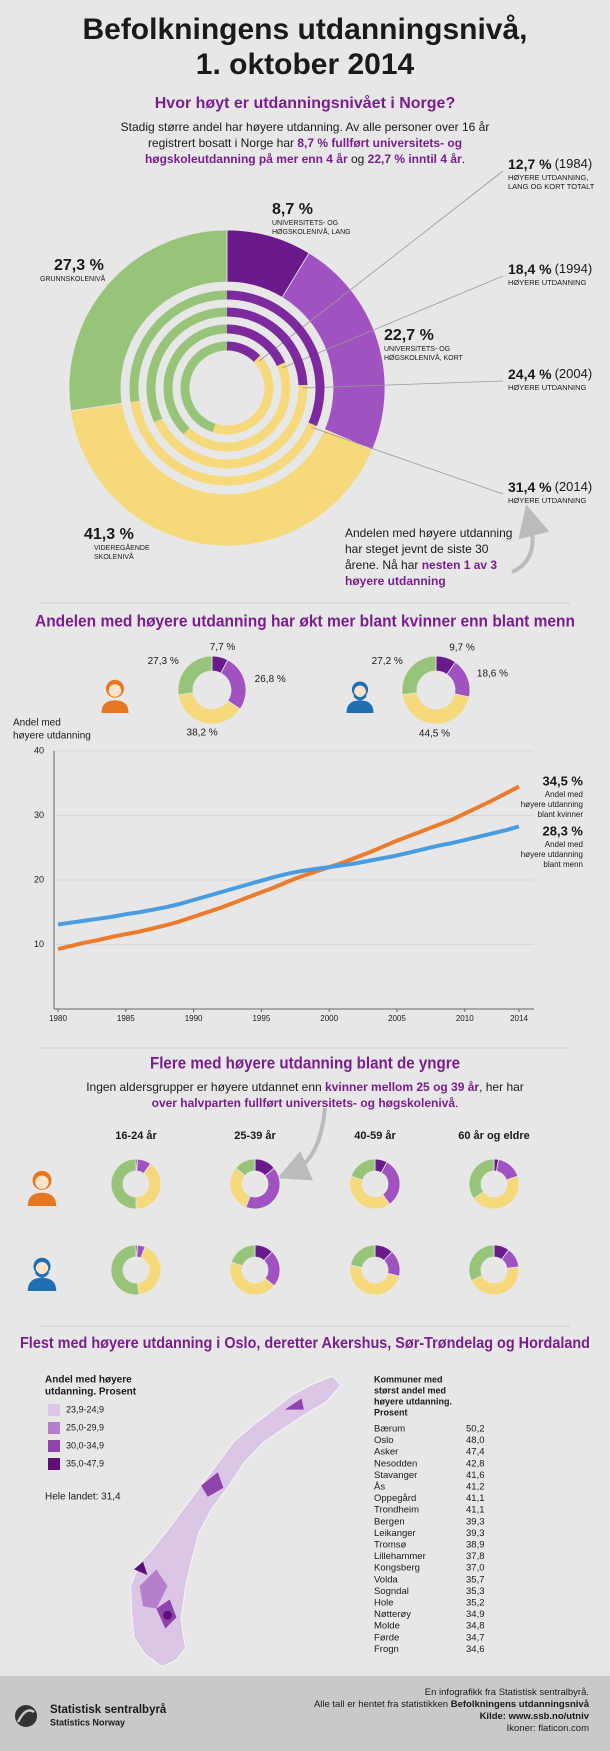 The image size is (610, 1751). I want to click on text: Kommuner med, so click(408, 1379).